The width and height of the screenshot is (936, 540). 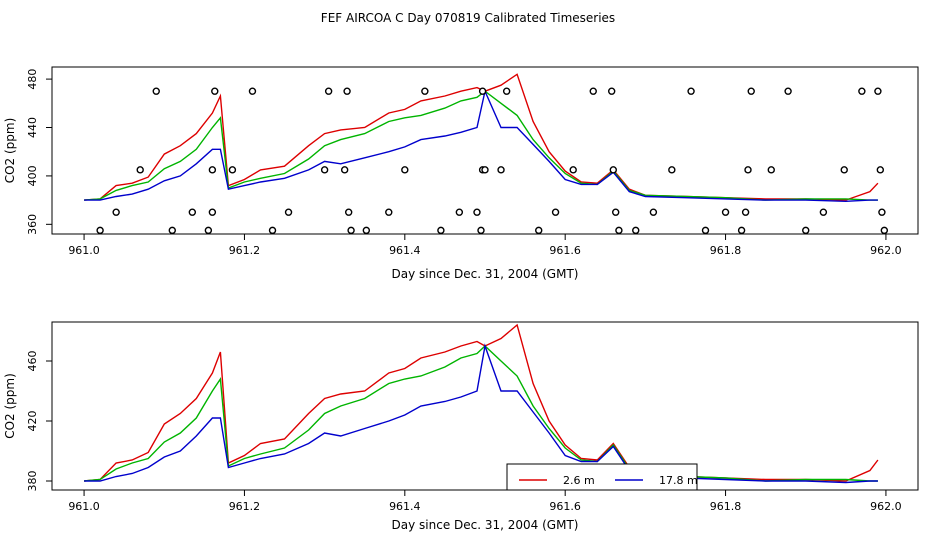 I want to click on legend-label: 2.6 m, so click(x=579, y=480).